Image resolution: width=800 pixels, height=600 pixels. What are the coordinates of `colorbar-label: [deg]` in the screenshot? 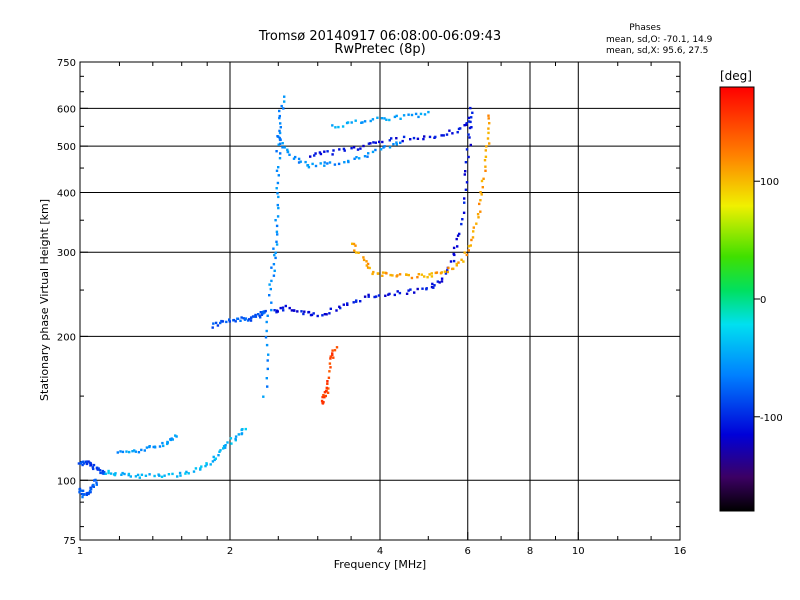 It's located at (736, 76).